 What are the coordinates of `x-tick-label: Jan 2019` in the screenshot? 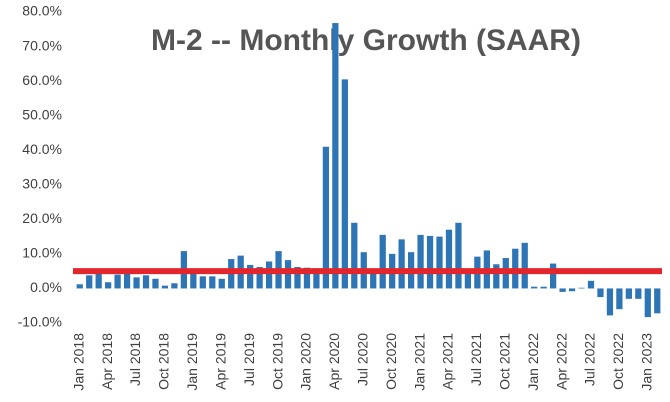 It's located at (192, 362).